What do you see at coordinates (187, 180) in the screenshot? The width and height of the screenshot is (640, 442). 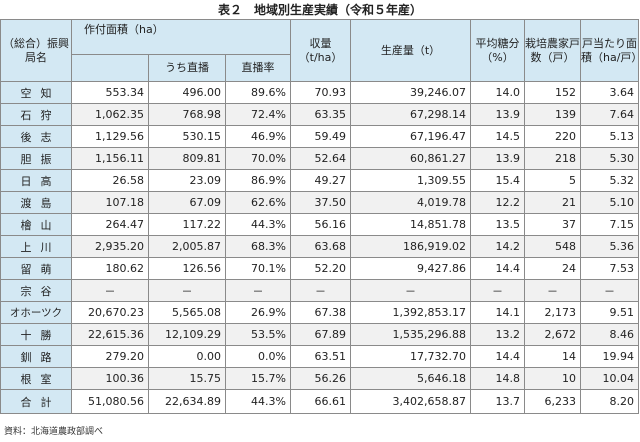 I see `cell-direct: 23.09` at bounding box center [187, 180].